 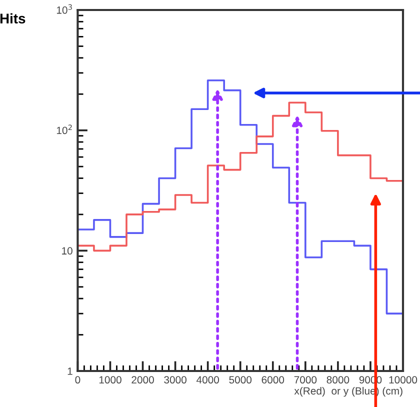 What do you see at coordinates (175, 380) in the screenshot?
I see `x-tick-label: 3000` at bounding box center [175, 380].